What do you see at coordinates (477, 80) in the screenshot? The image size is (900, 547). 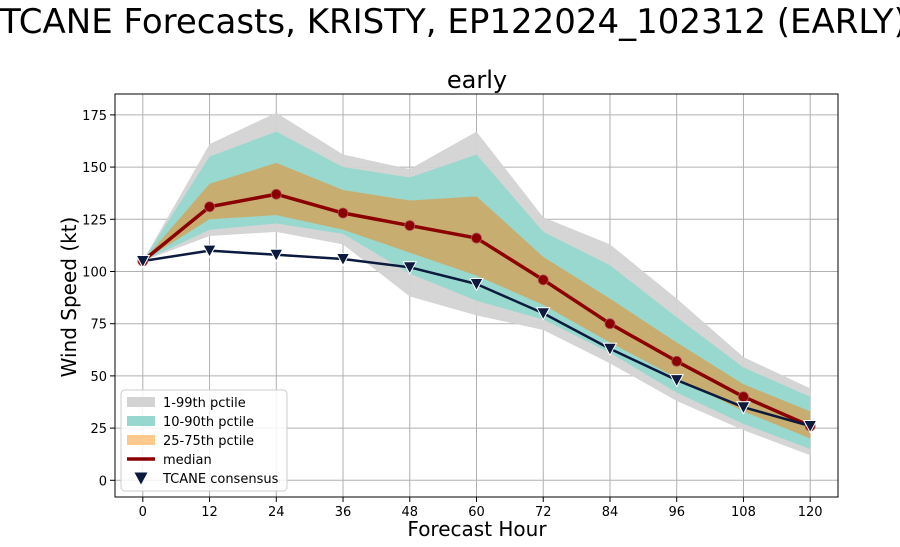 I see `plot-title: early` at bounding box center [477, 80].